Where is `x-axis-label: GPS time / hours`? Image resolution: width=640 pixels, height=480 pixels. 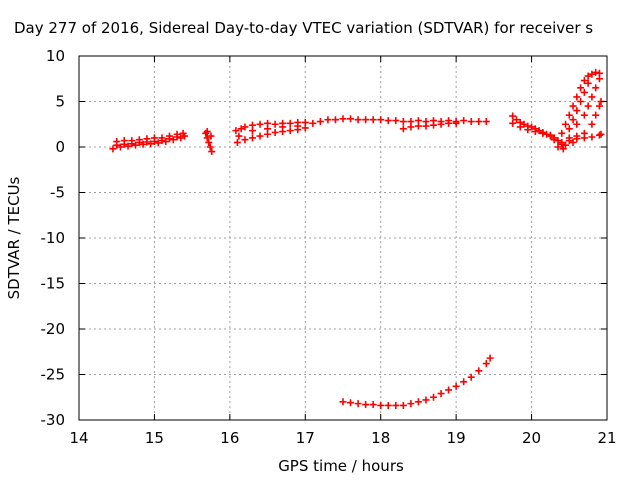 x-axis-label: GPS time / hours is located at coordinates (341, 466).